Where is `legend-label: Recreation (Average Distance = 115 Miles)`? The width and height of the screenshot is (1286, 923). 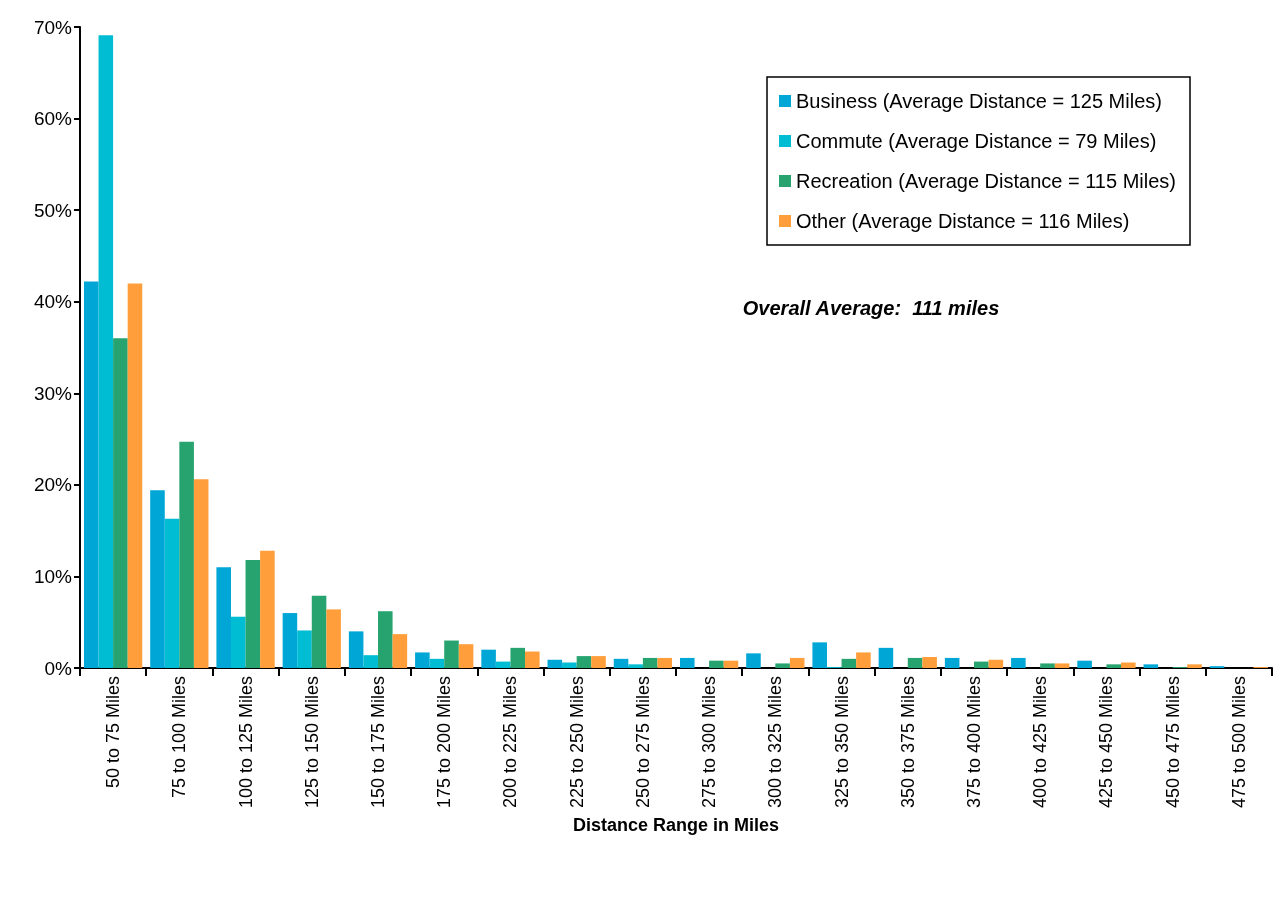 legend-label: Recreation (Average Distance = 115 Miles) is located at coordinates (986, 181).